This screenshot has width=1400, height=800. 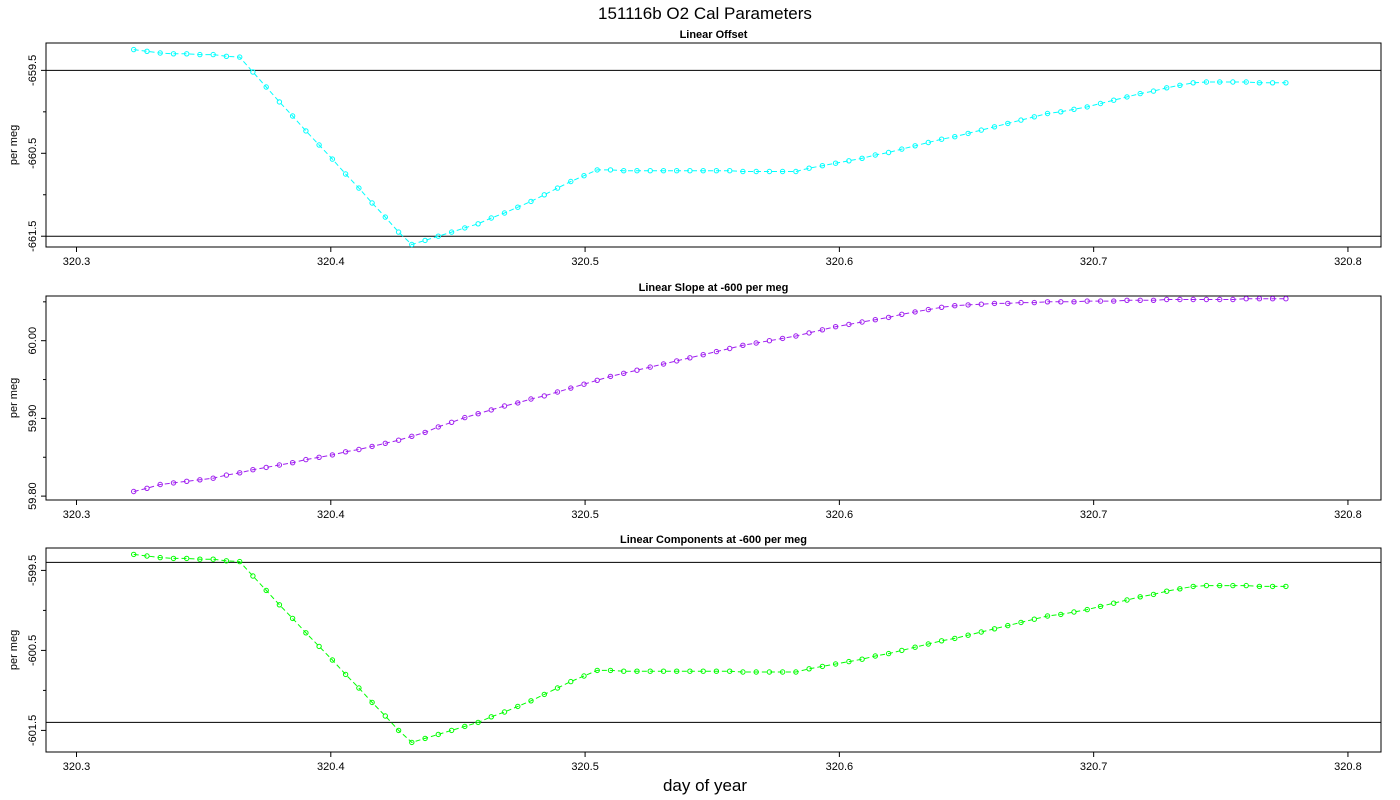 What do you see at coordinates (77, 515) in the screenshot?
I see `x-tick-label: 320.3` at bounding box center [77, 515].